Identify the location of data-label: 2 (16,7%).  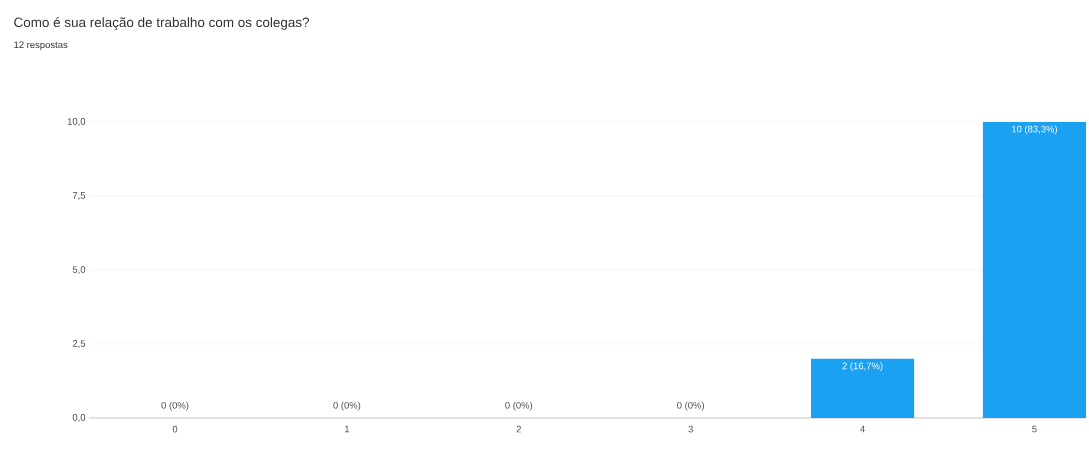
(862, 367).